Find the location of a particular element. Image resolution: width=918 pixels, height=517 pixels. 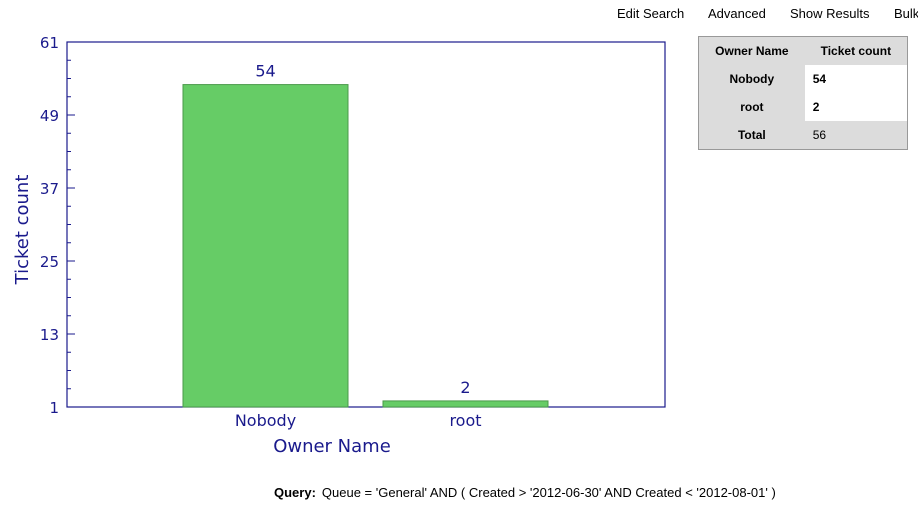

nav-edit-search: Edit Search is located at coordinates (651, 13).